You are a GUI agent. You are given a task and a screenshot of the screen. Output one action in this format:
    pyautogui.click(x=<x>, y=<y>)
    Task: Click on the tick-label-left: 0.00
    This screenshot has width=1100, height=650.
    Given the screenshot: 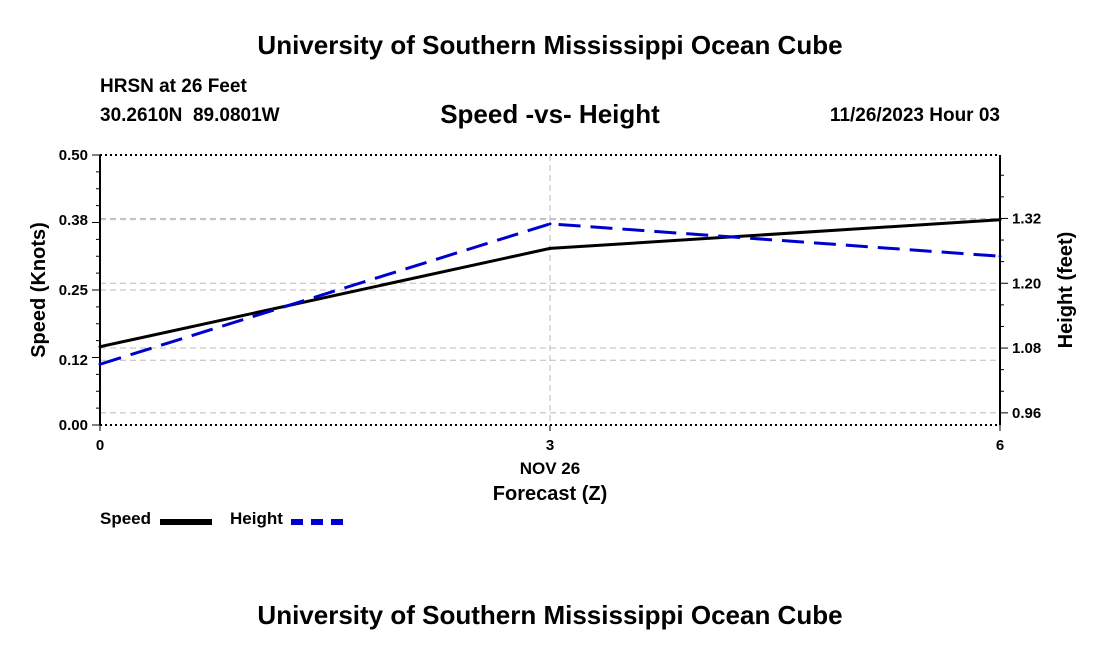 What is the action you would take?
    pyautogui.click(x=73, y=425)
    